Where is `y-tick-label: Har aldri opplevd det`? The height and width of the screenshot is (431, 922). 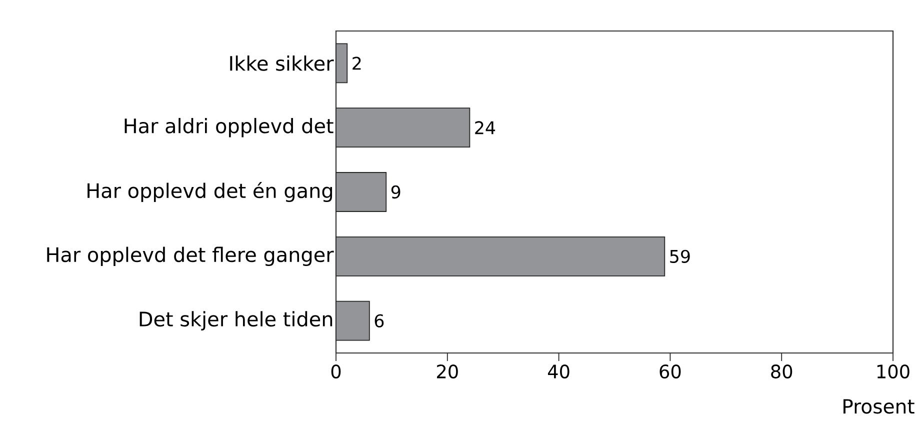
y-tick-label: Har aldri opplevd det is located at coordinates (229, 128).